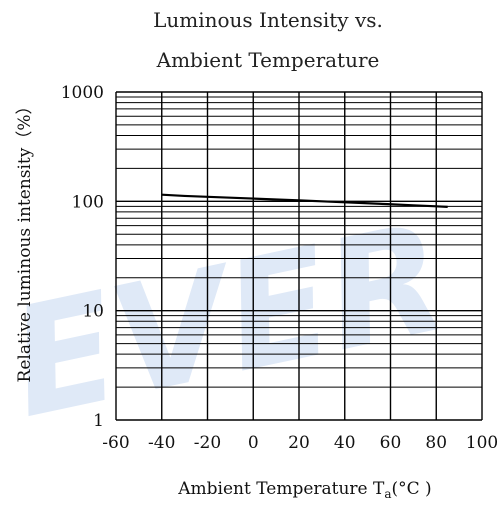 This screenshot has height=506, width=497. I want to click on y-tick-label: 1, so click(98, 421).